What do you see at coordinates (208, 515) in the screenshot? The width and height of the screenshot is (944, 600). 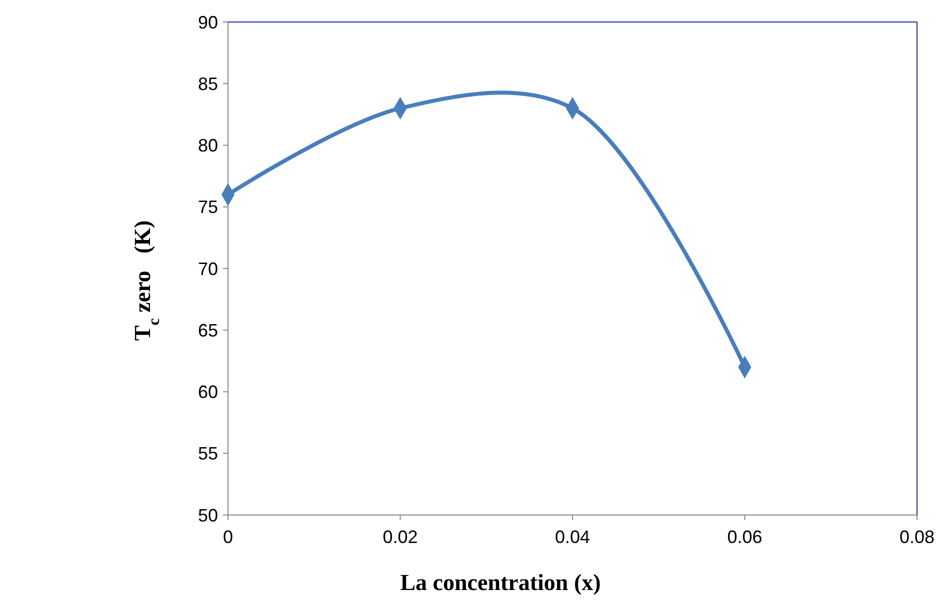 I see `y-tick-label: 50` at bounding box center [208, 515].